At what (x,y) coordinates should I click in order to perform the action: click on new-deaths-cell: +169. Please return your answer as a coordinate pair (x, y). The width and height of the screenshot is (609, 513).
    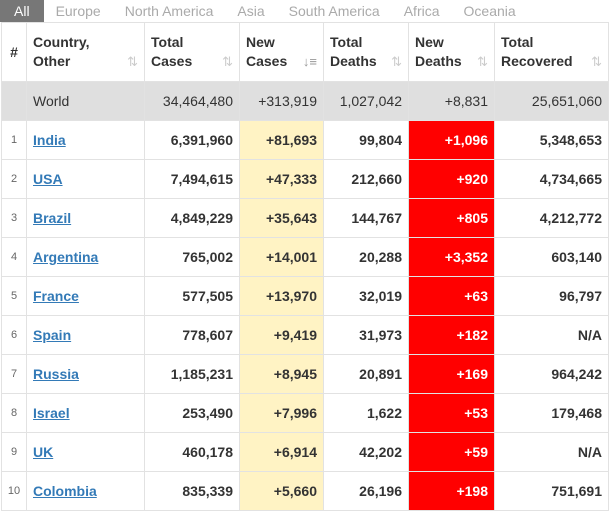
    Looking at the image, I should click on (451, 374).